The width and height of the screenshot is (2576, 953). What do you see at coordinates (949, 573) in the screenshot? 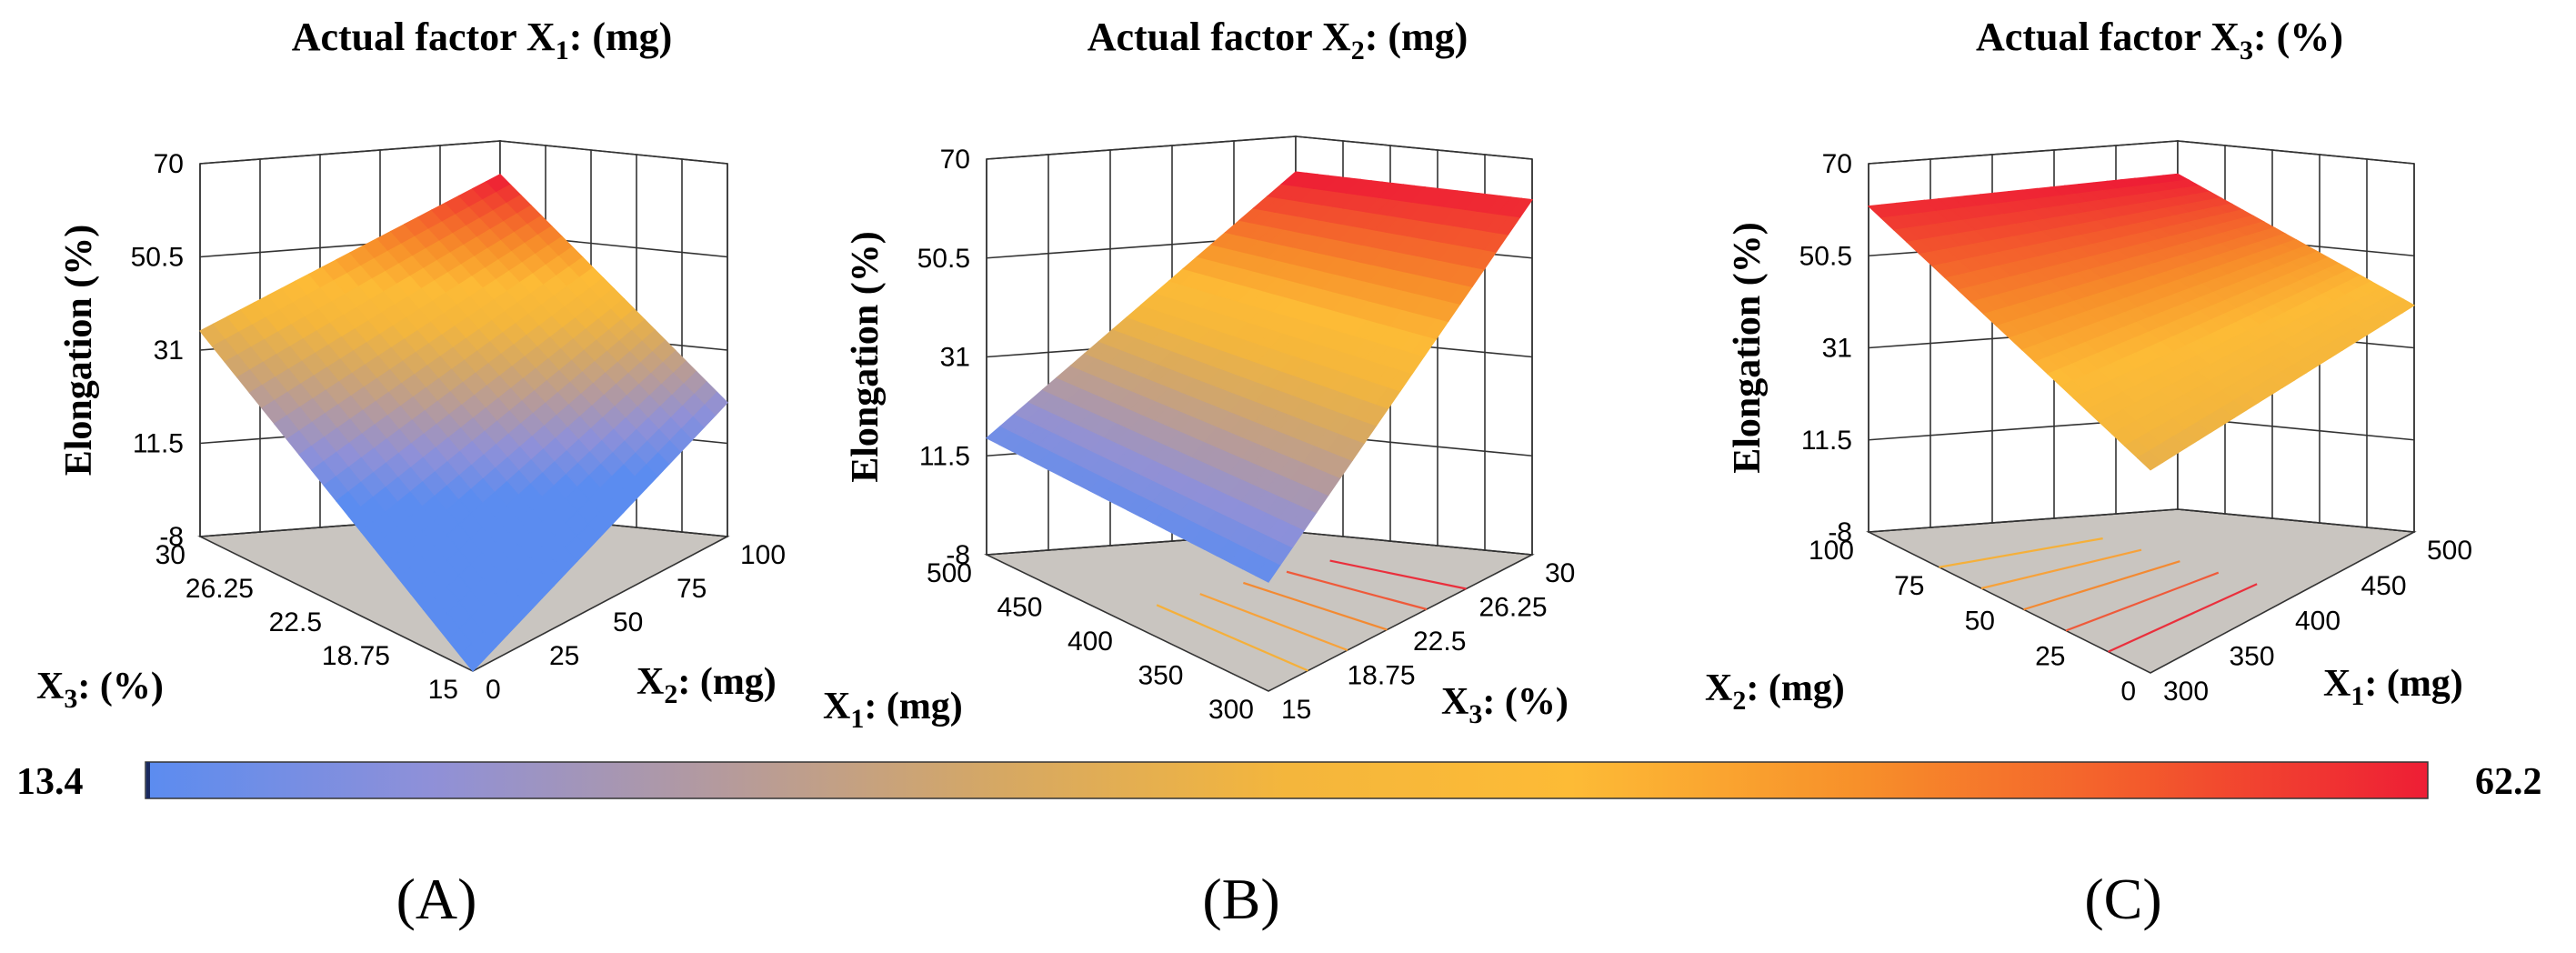
I see `left-axis-tick: 500` at bounding box center [949, 573].